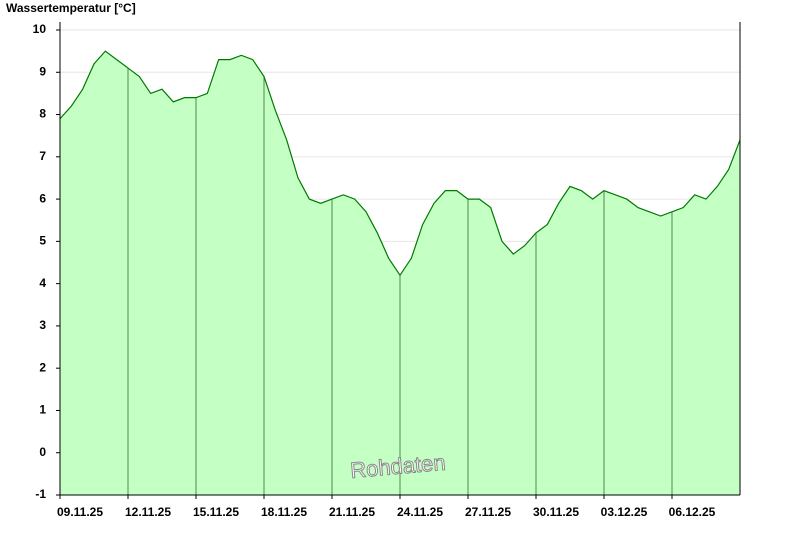 The image size is (800, 550). Describe the element at coordinates (692, 512) in the screenshot. I see `x-tick-label: 06.12.25` at that location.